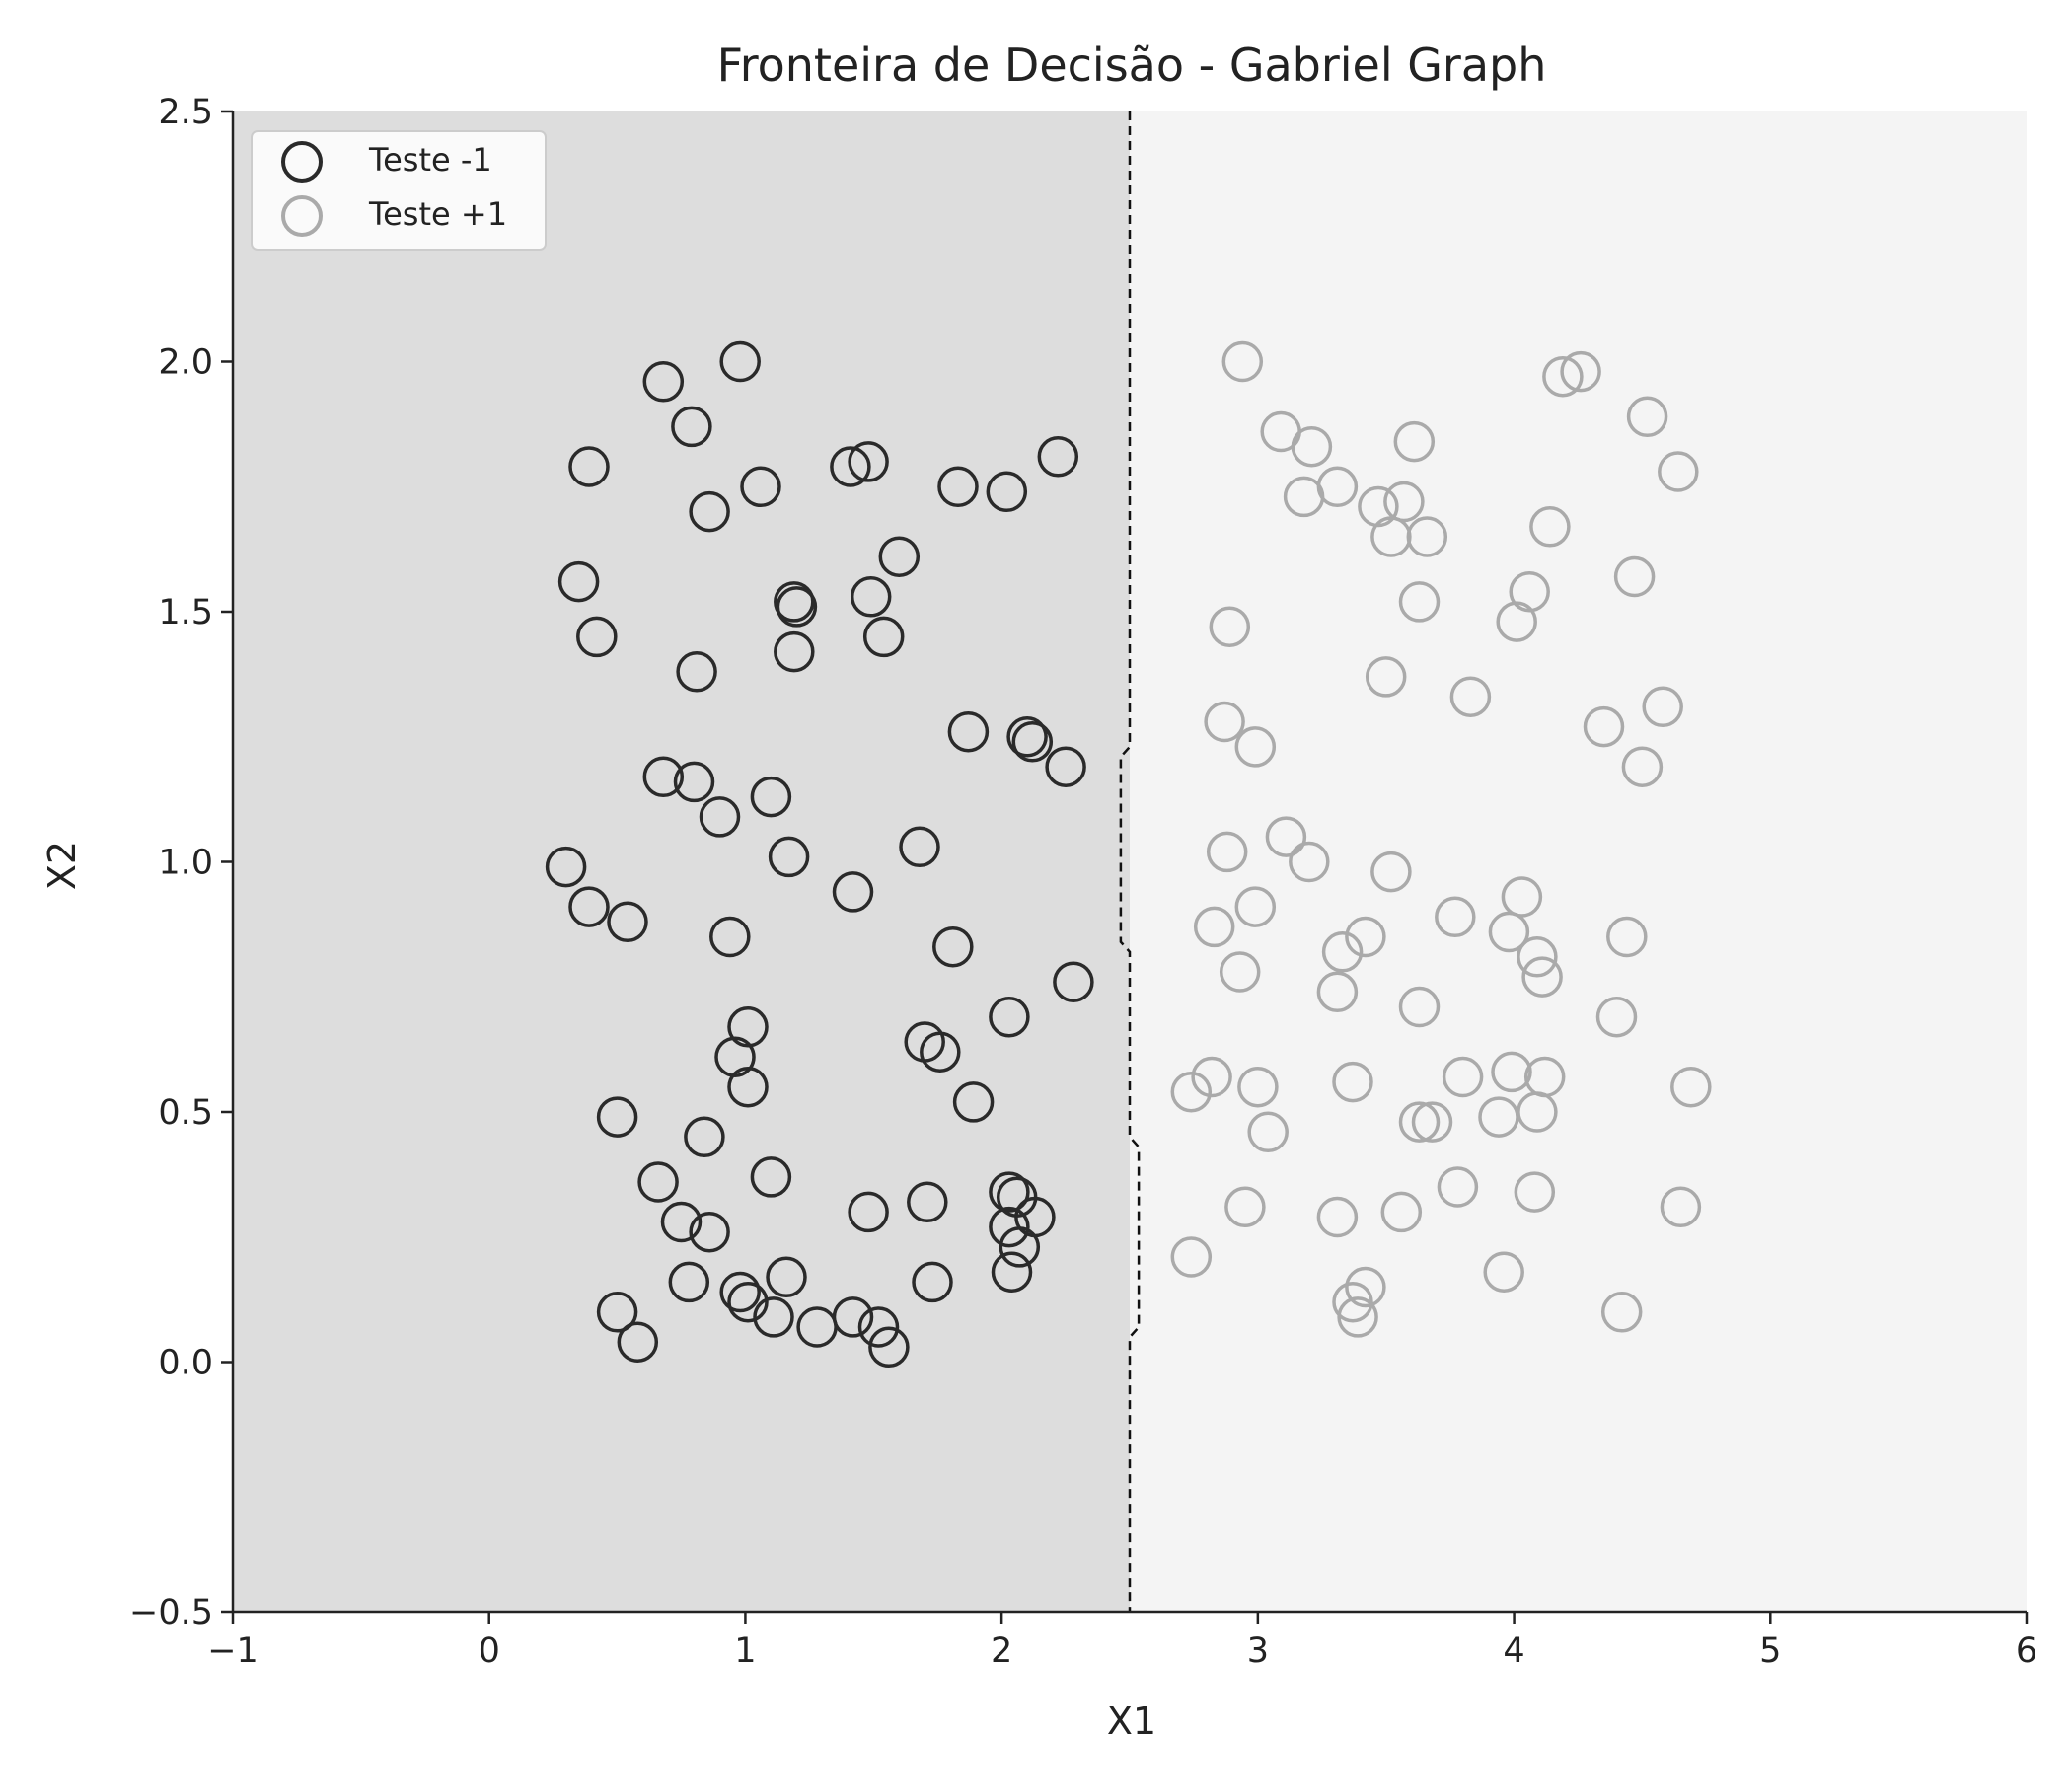 This screenshot has width=2072, height=1776. What do you see at coordinates (171, 1613) in the screenshot?
I see `y-tick-label: −0.5` at bounding box center [171, 1613].